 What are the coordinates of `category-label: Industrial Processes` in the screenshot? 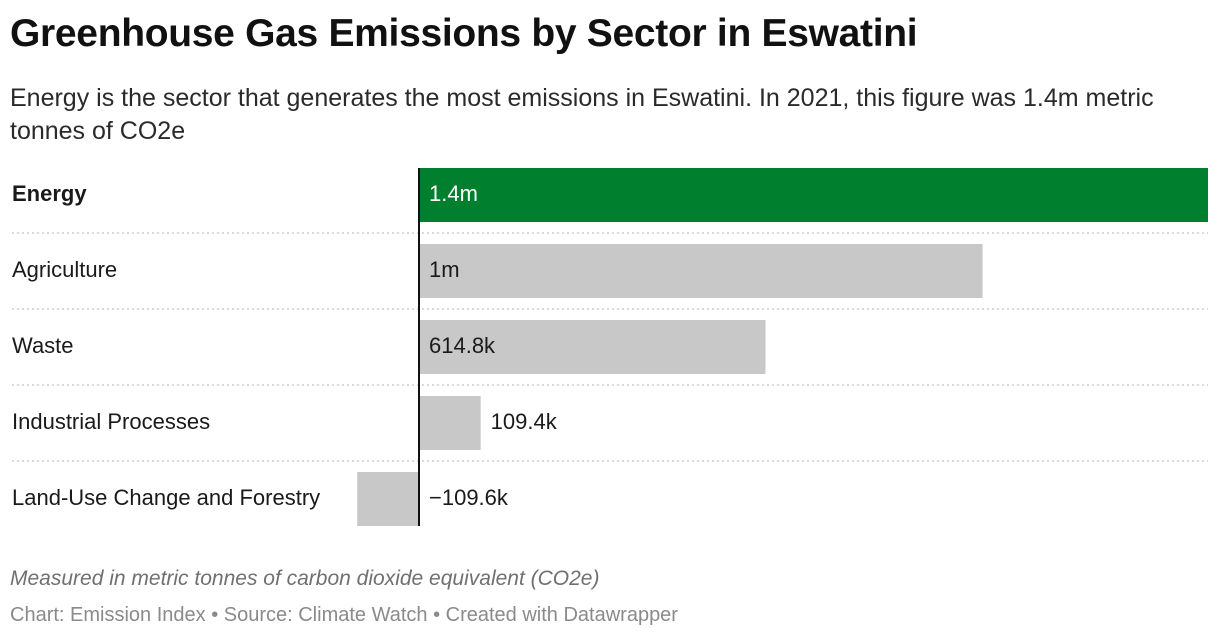 It's located at (111, 421).